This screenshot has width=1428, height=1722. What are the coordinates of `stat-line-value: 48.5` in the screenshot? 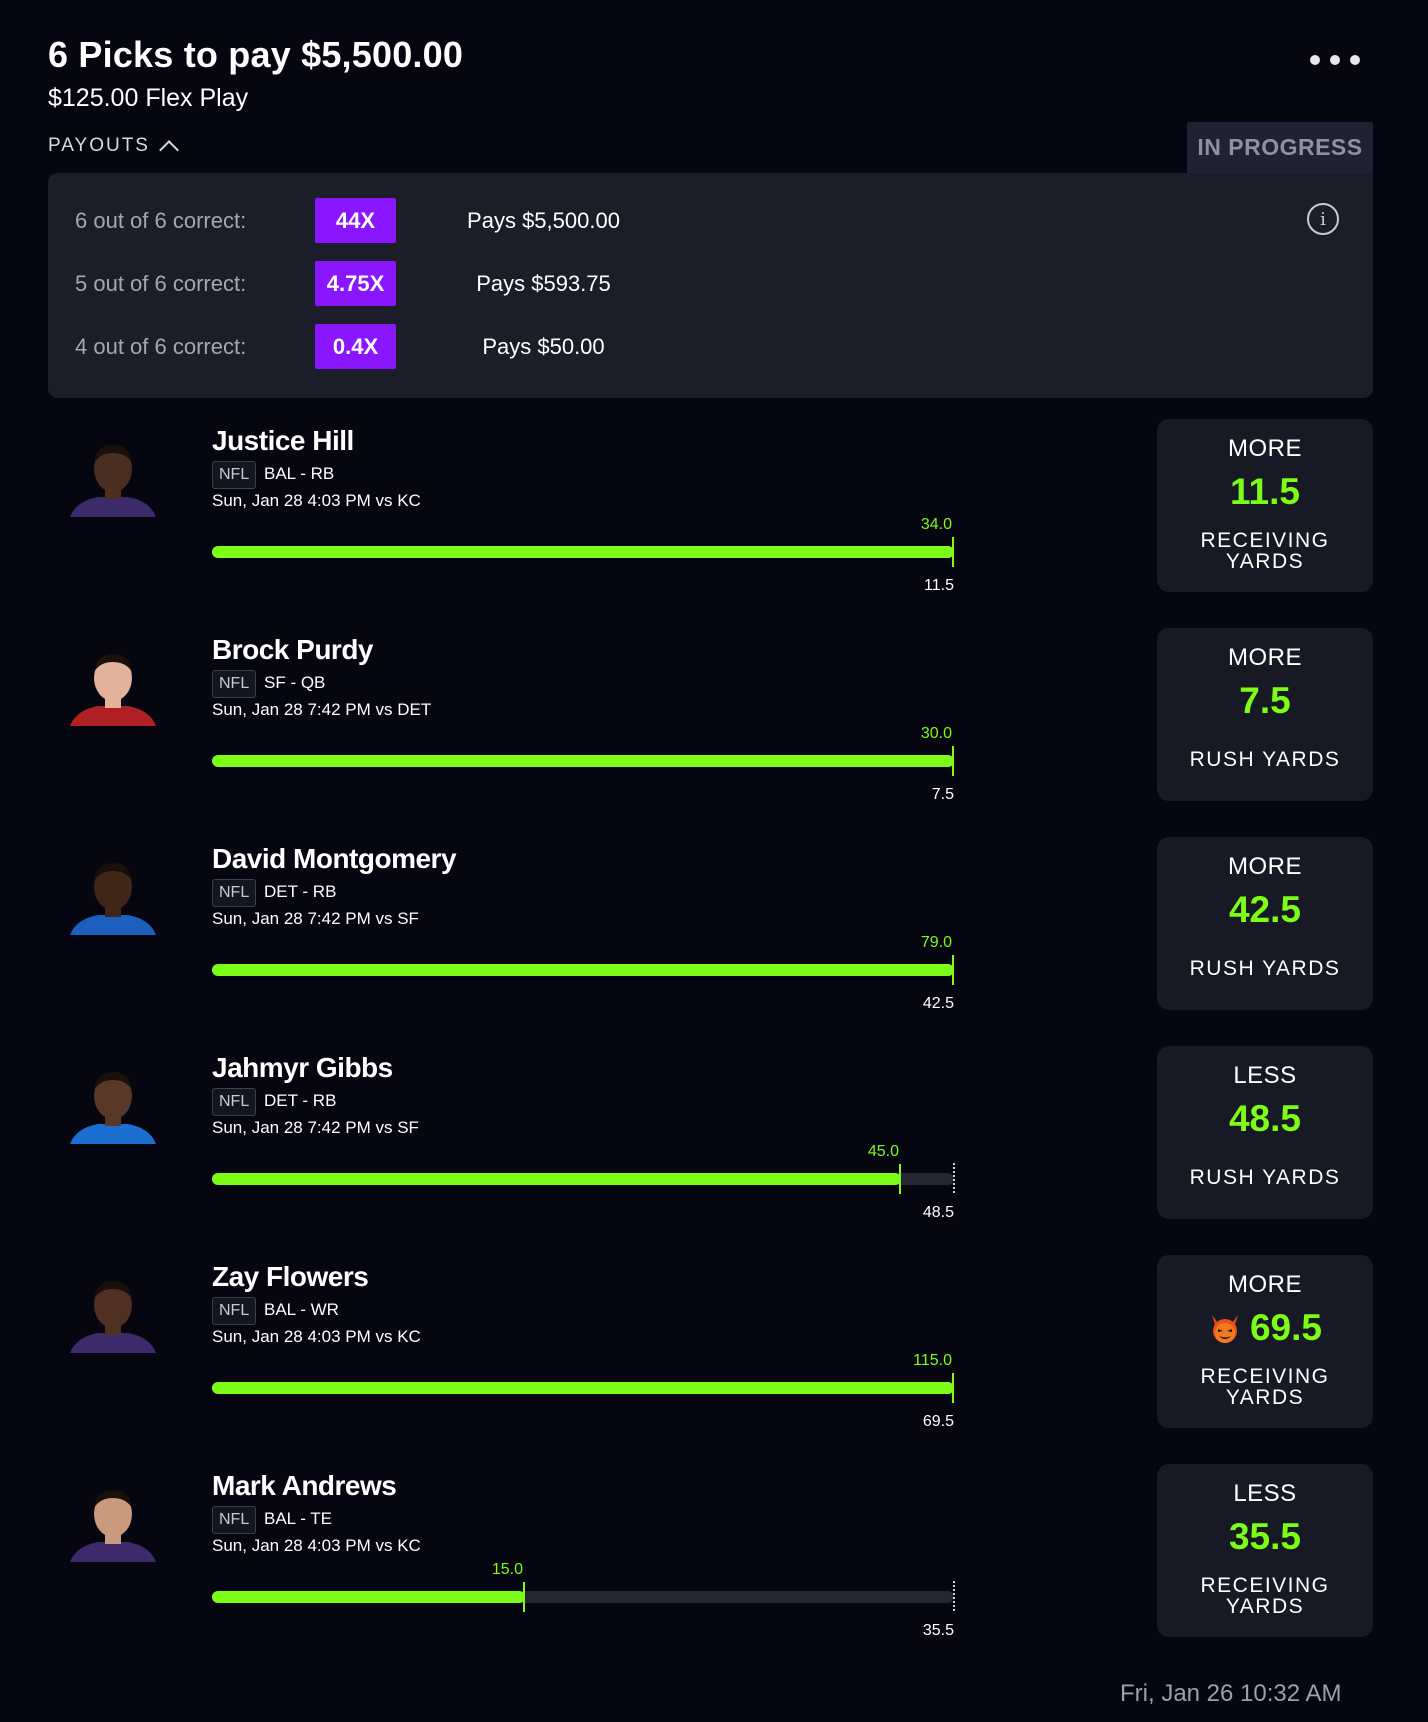 It's located at (1264, 1118).